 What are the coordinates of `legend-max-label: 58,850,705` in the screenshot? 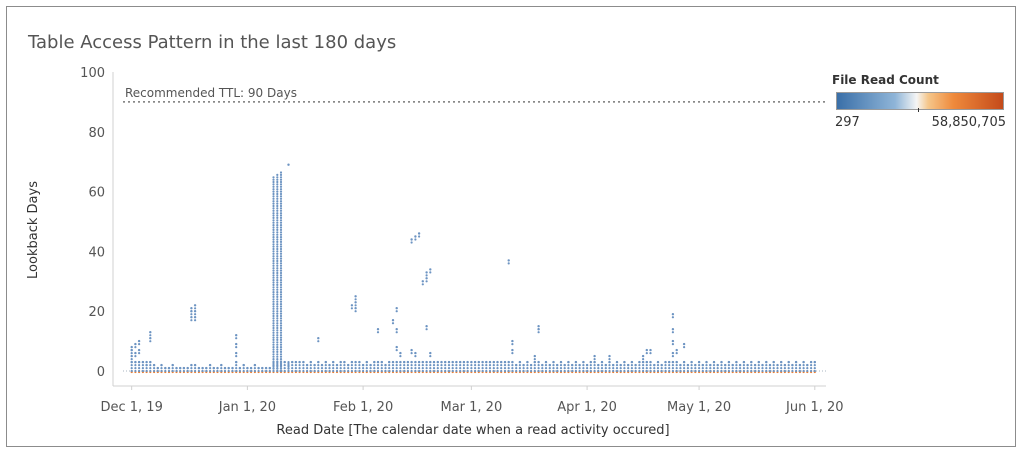 It's located at (968, 122).